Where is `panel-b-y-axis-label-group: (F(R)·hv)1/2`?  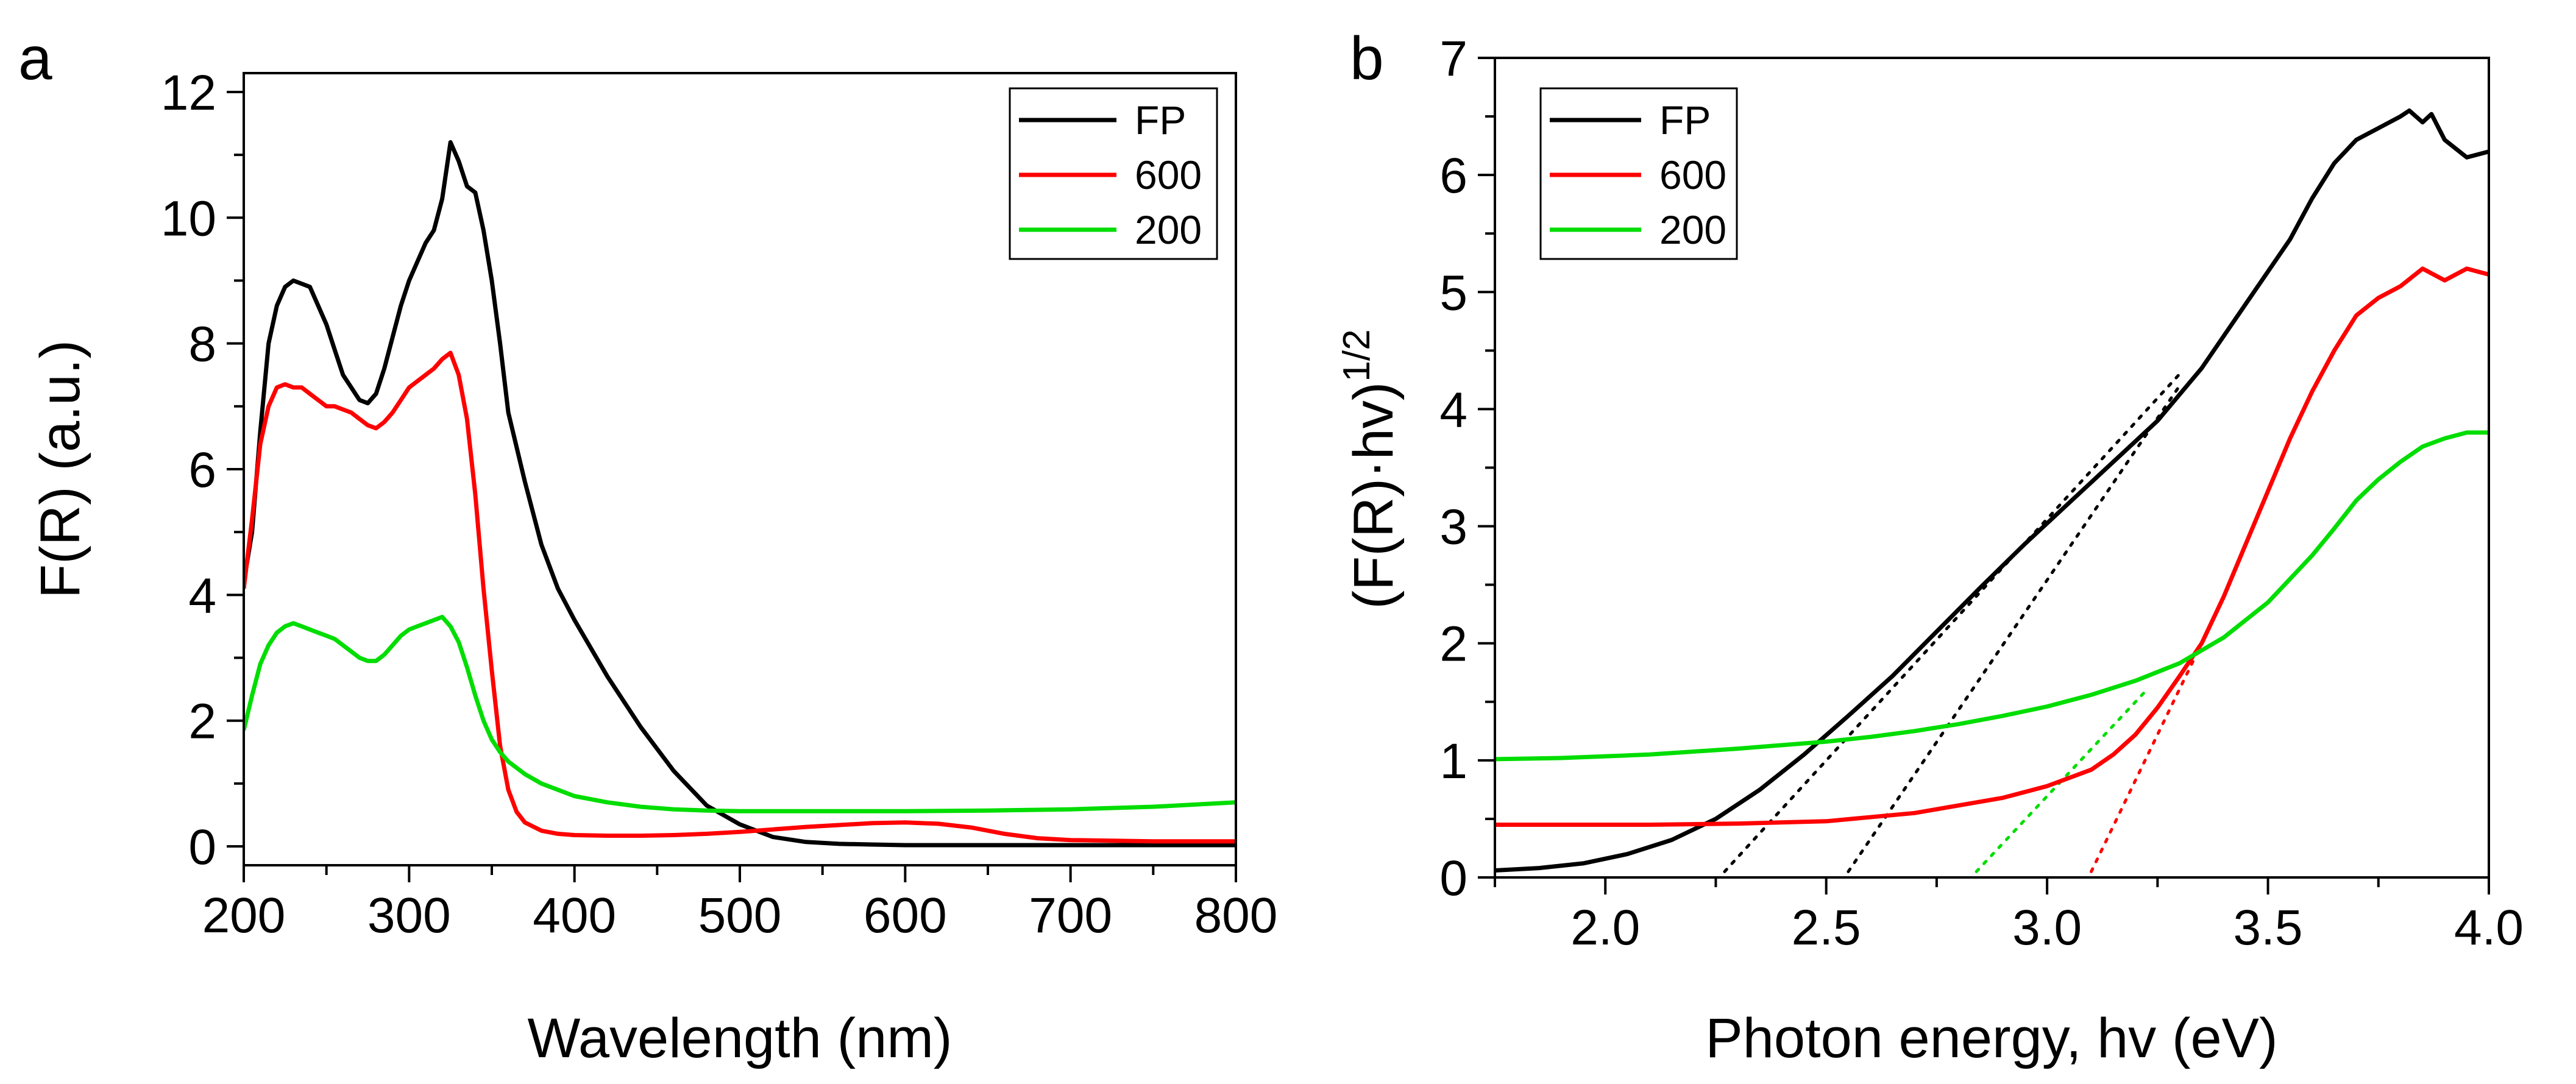 panel-b-y-axis-label-group: (F(R)·hv)1/2 is located at coordinates (1370, 469).